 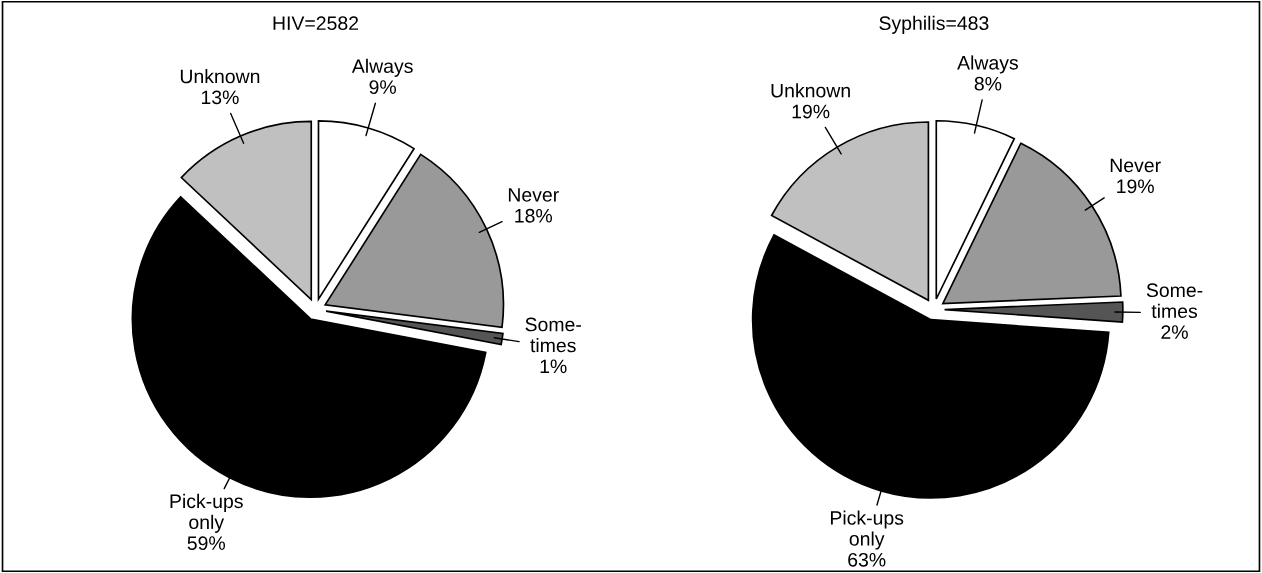 I want to click on chart-title: HIV=2582, so click(x=316, y=23).